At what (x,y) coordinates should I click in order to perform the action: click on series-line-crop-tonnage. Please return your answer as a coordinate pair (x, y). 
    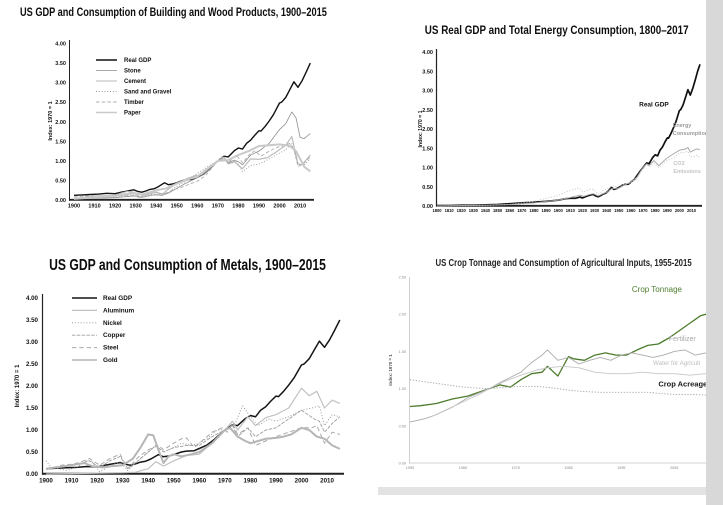
    Looking at the image, I should click on (557, 360).